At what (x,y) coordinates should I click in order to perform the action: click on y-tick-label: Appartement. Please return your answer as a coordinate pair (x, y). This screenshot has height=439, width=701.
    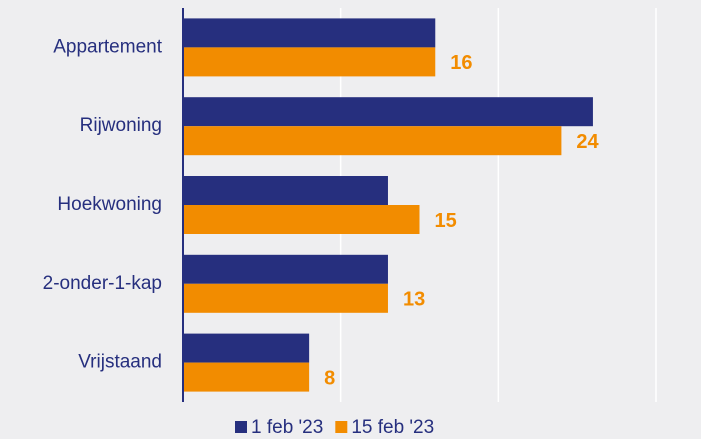
    Looking at the image, I should click on (108, 46).